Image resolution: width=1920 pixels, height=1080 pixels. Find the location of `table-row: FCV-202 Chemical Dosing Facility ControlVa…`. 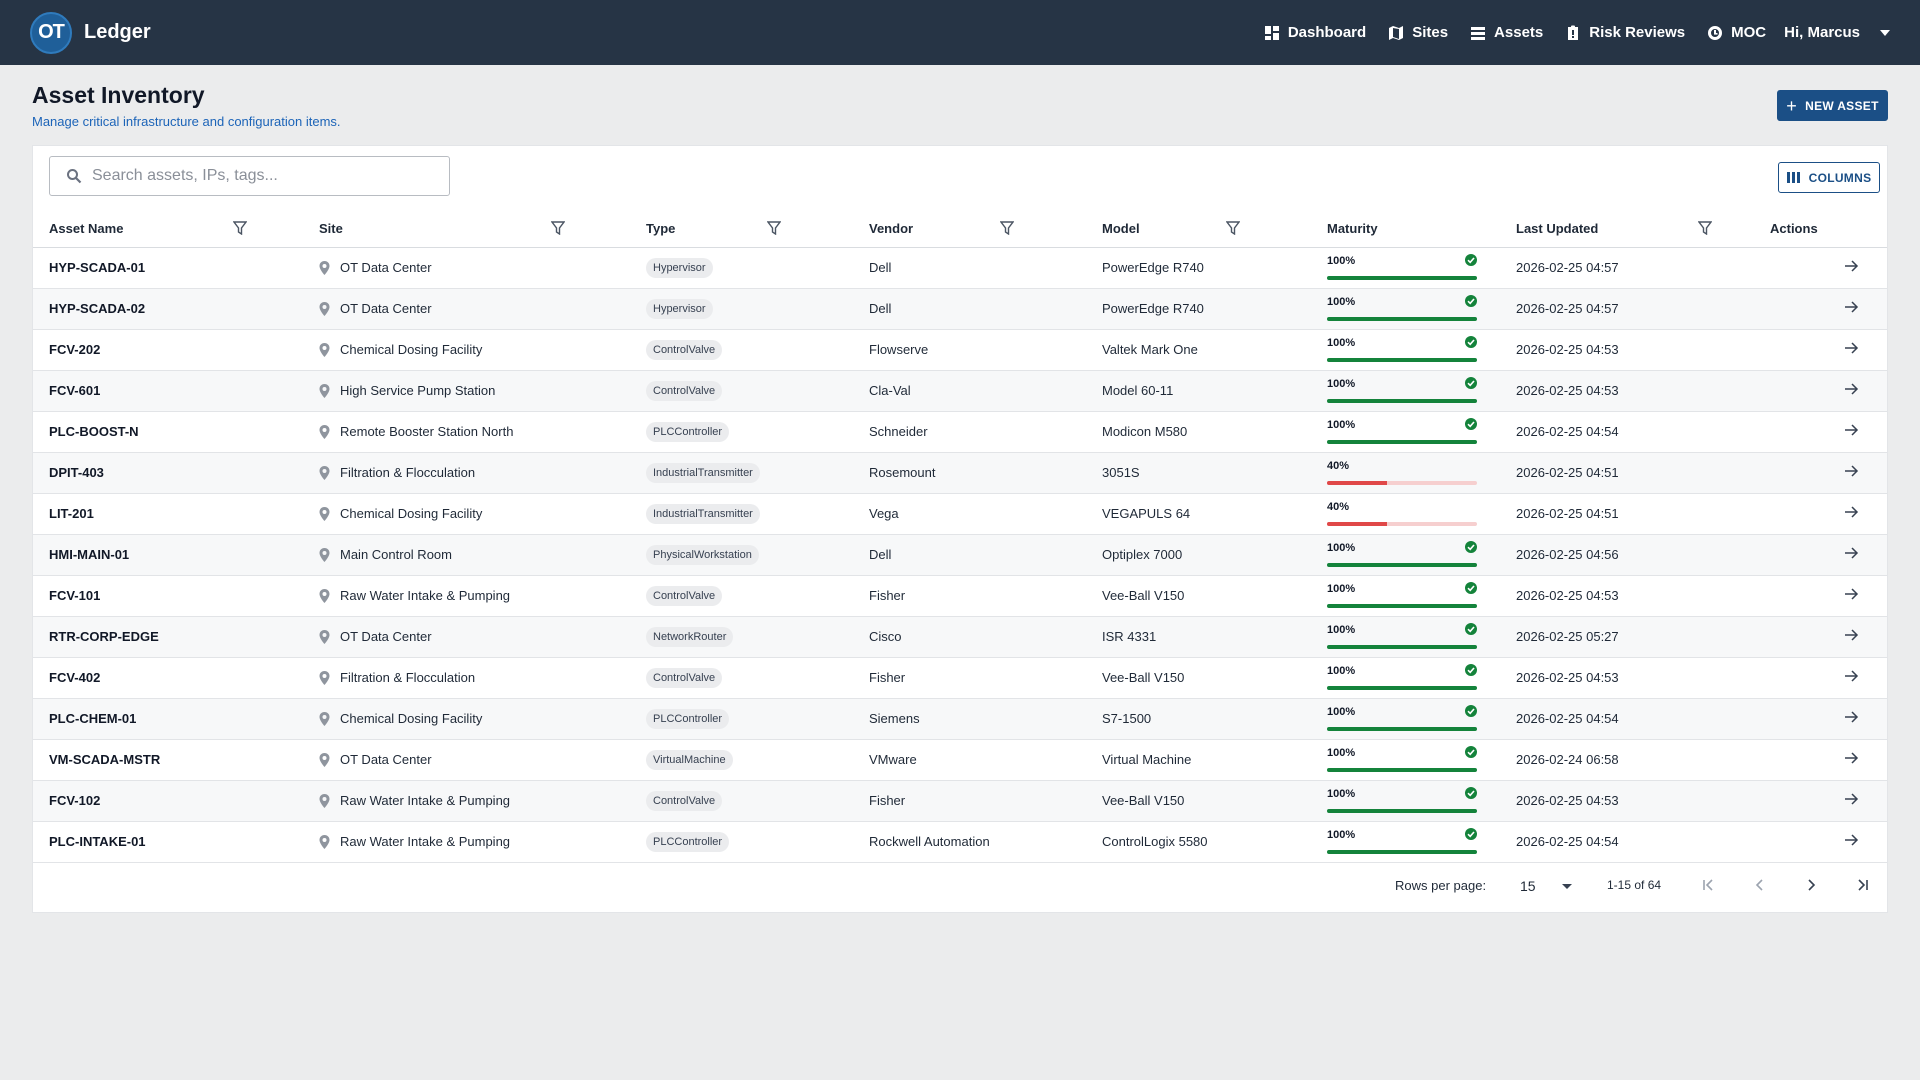

table-row: FCV-202 Chemical Dosing Facility ControlVa… is located at coordinates (960, 350).